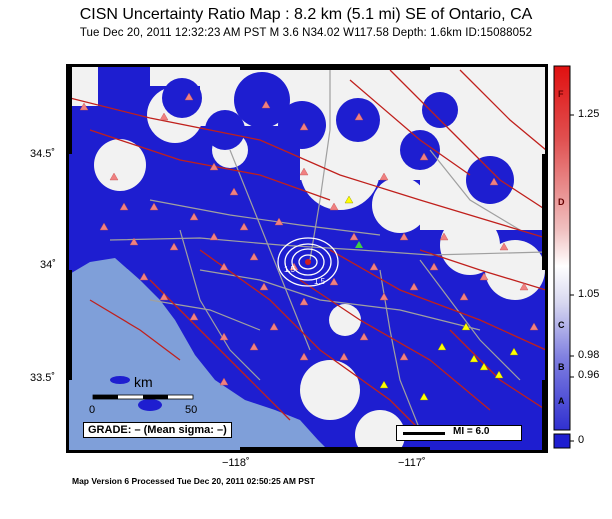  I want to click on mmi-legend: MI = 6.0, so click(459, 433).